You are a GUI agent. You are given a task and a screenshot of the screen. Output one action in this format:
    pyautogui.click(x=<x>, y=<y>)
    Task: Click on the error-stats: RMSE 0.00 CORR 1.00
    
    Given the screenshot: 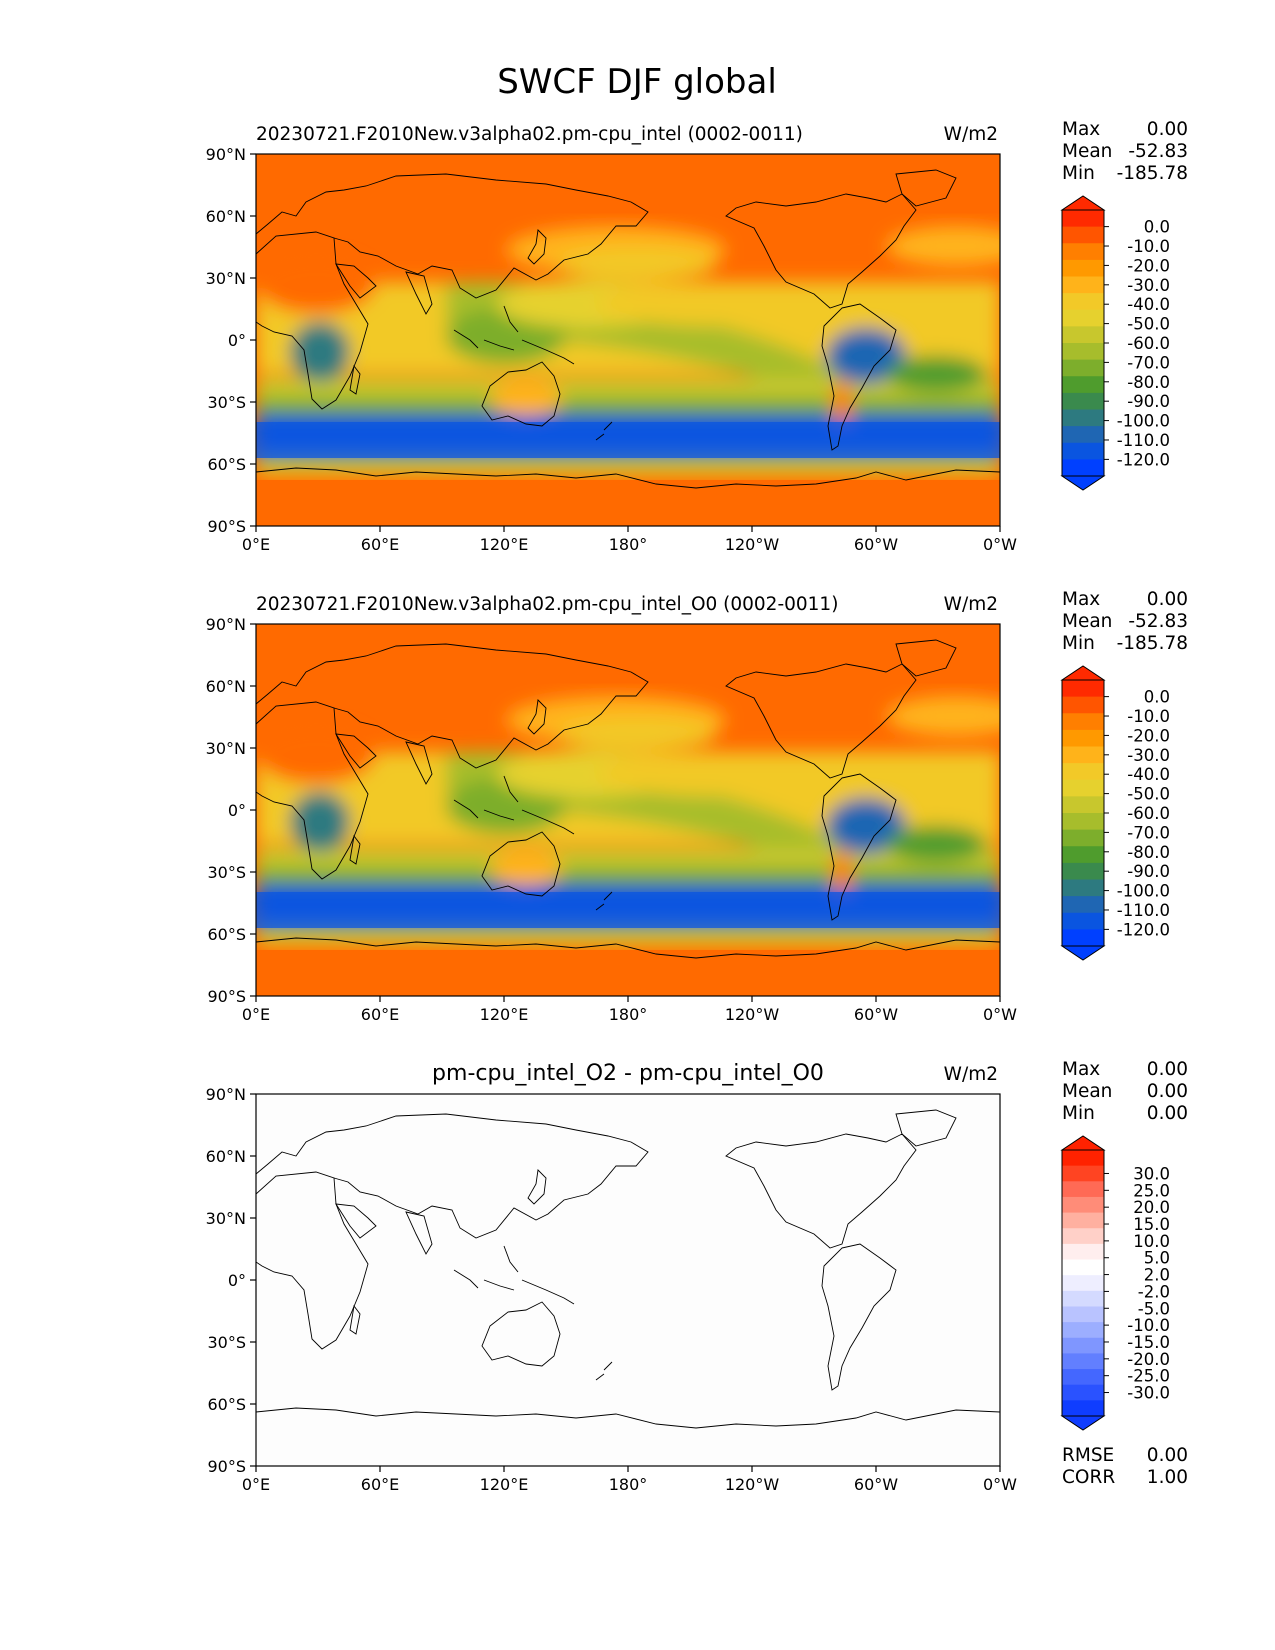 What is the action you would take?
    pyautogui.click(x=1125, y=1466)
    